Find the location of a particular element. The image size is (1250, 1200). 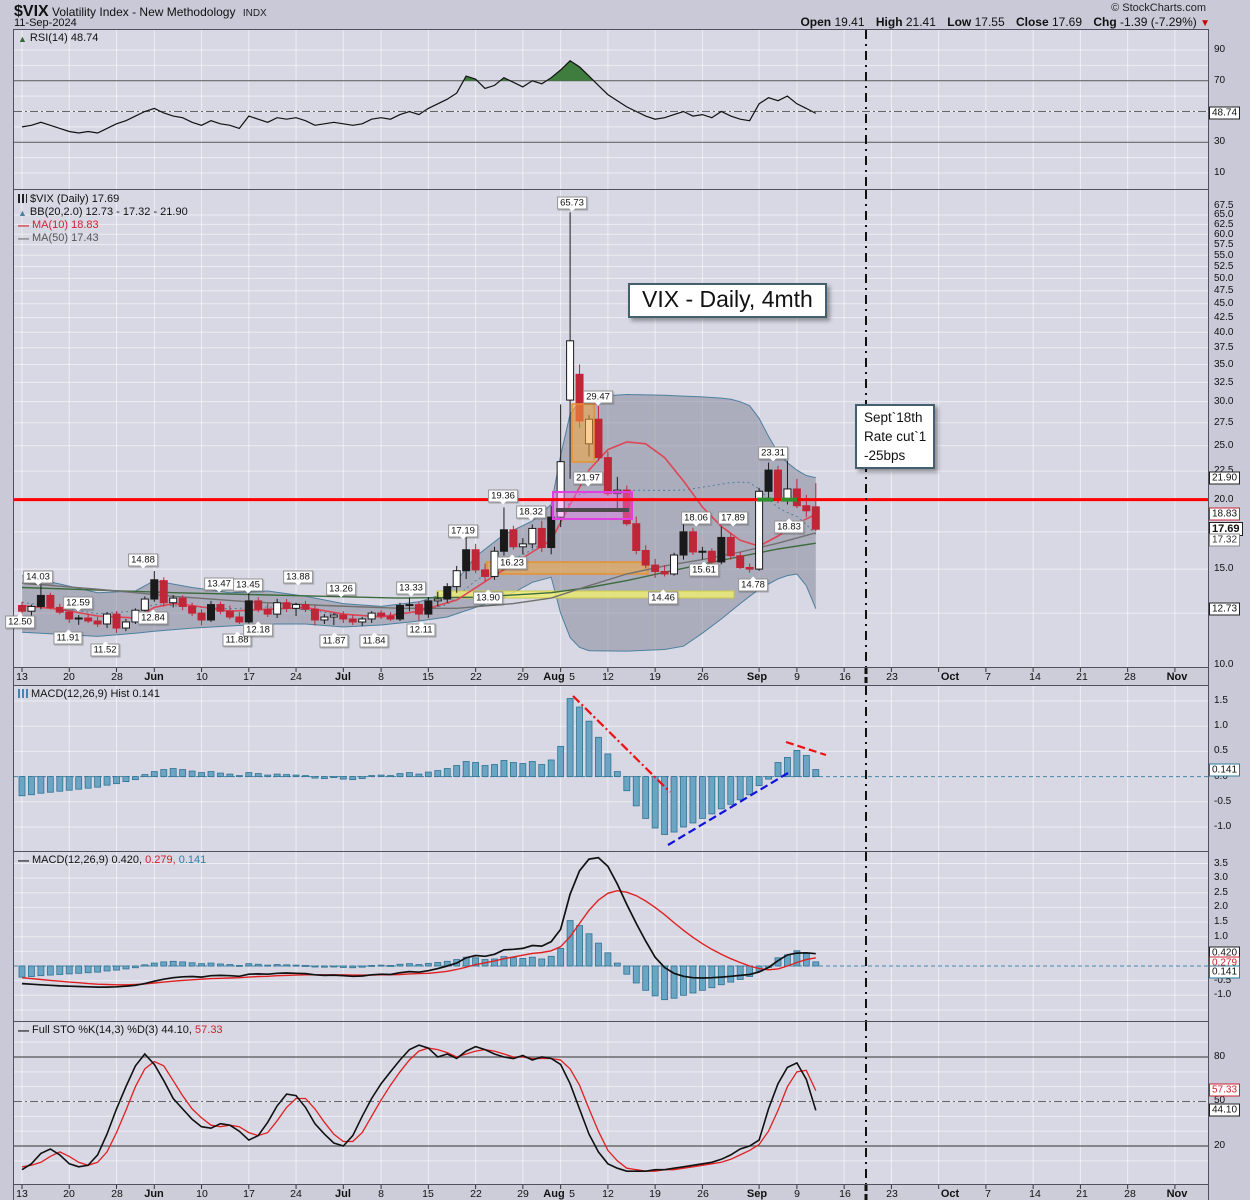

price-callout: 11.52 is located at coordinates (105, 650).